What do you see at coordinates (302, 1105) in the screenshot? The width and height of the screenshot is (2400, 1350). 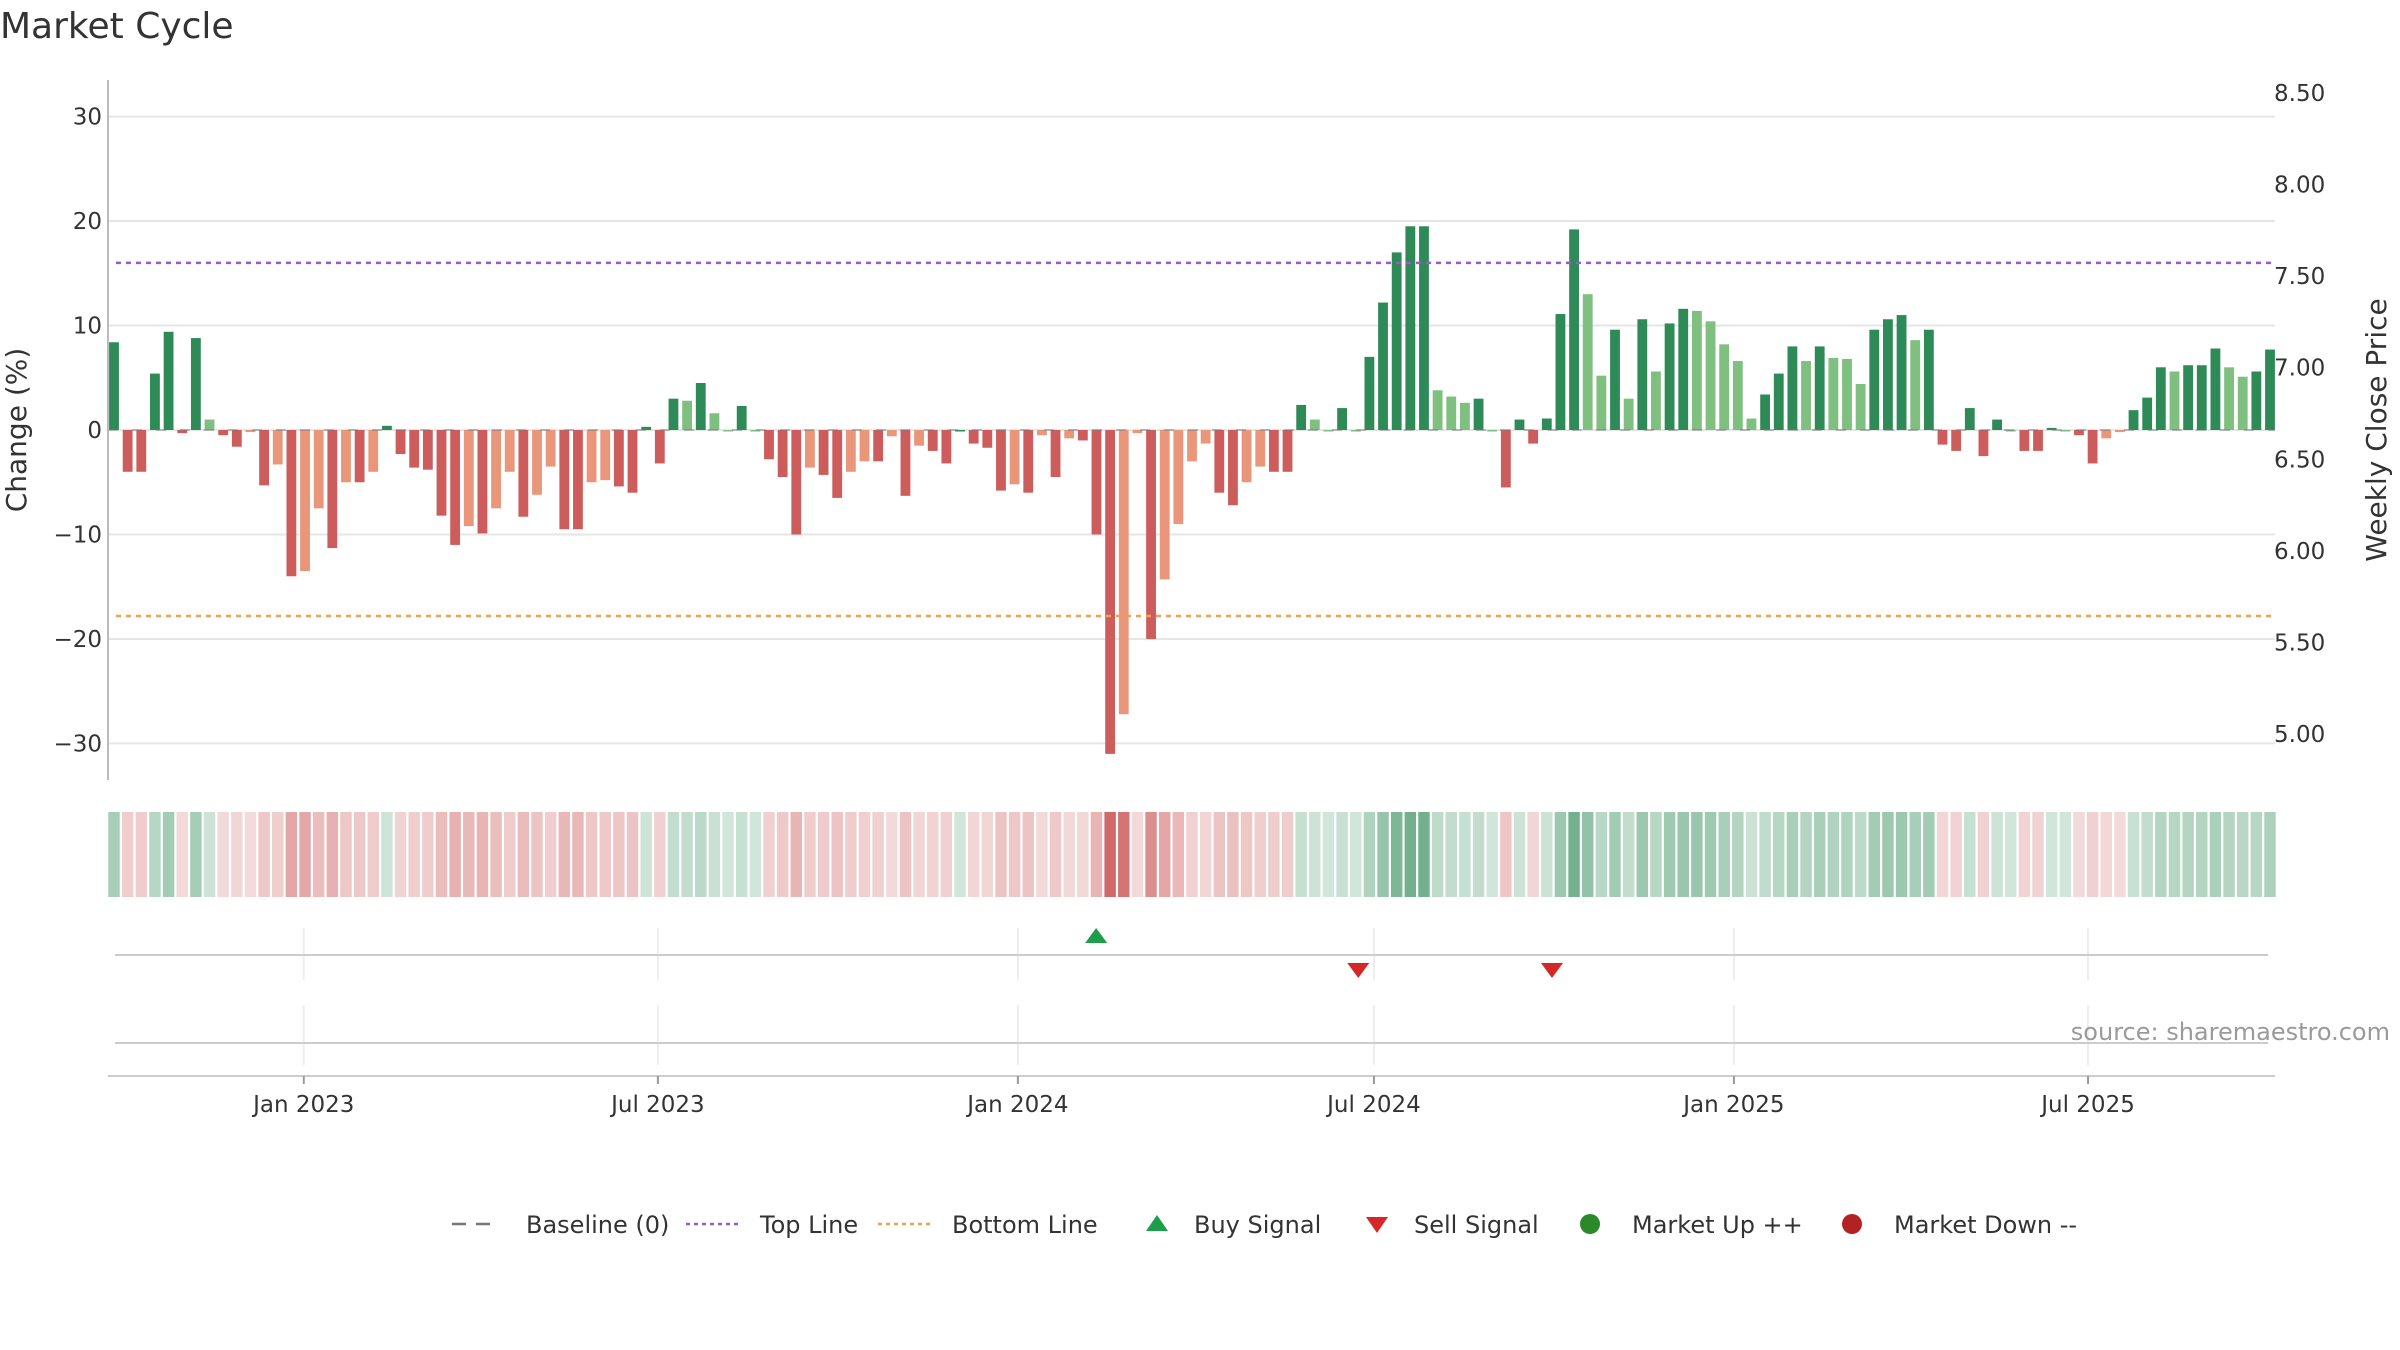 I see `x-tick-label: Jan 2023` at bounding box center [302, 1105].